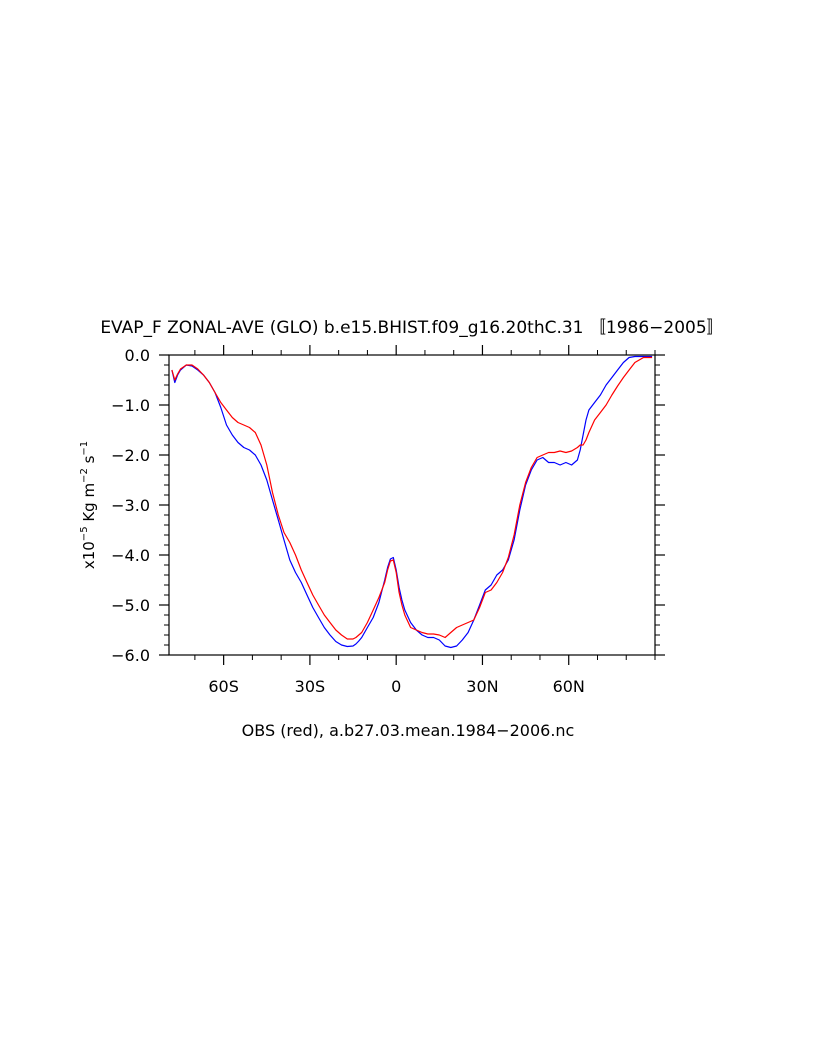  What do you see at coordinates (310, 686) in the screenshot?
I see `x-tick-label: 30S` at bounding box center [310, 686].